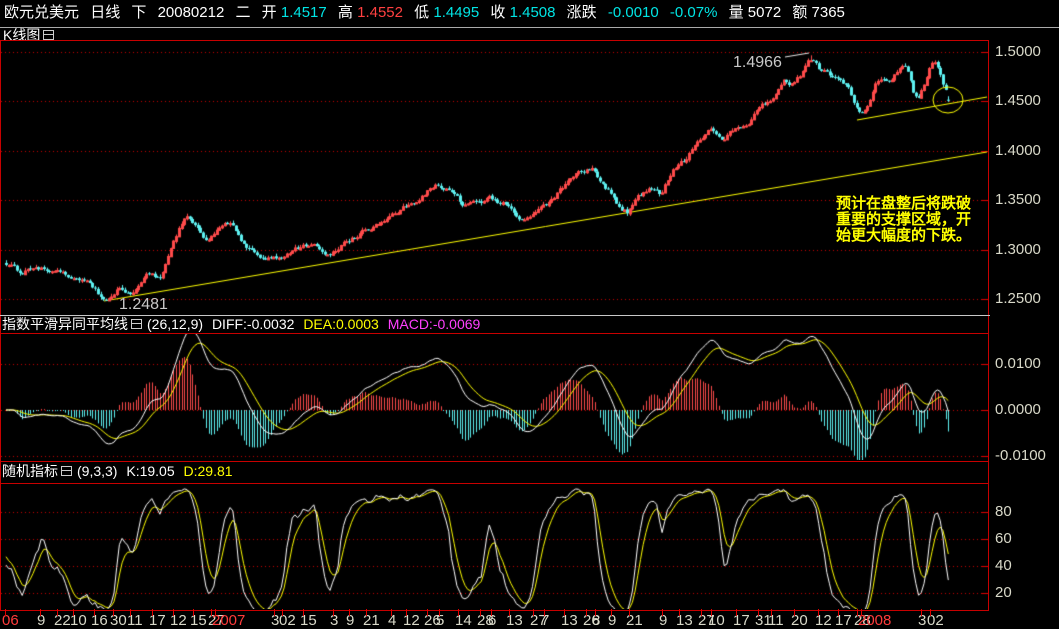 The image size is (1059, 629). Describe the element at coordinates (97, 471) in the screenshot. I see `kdj-params: (9,3,3)` at that location.